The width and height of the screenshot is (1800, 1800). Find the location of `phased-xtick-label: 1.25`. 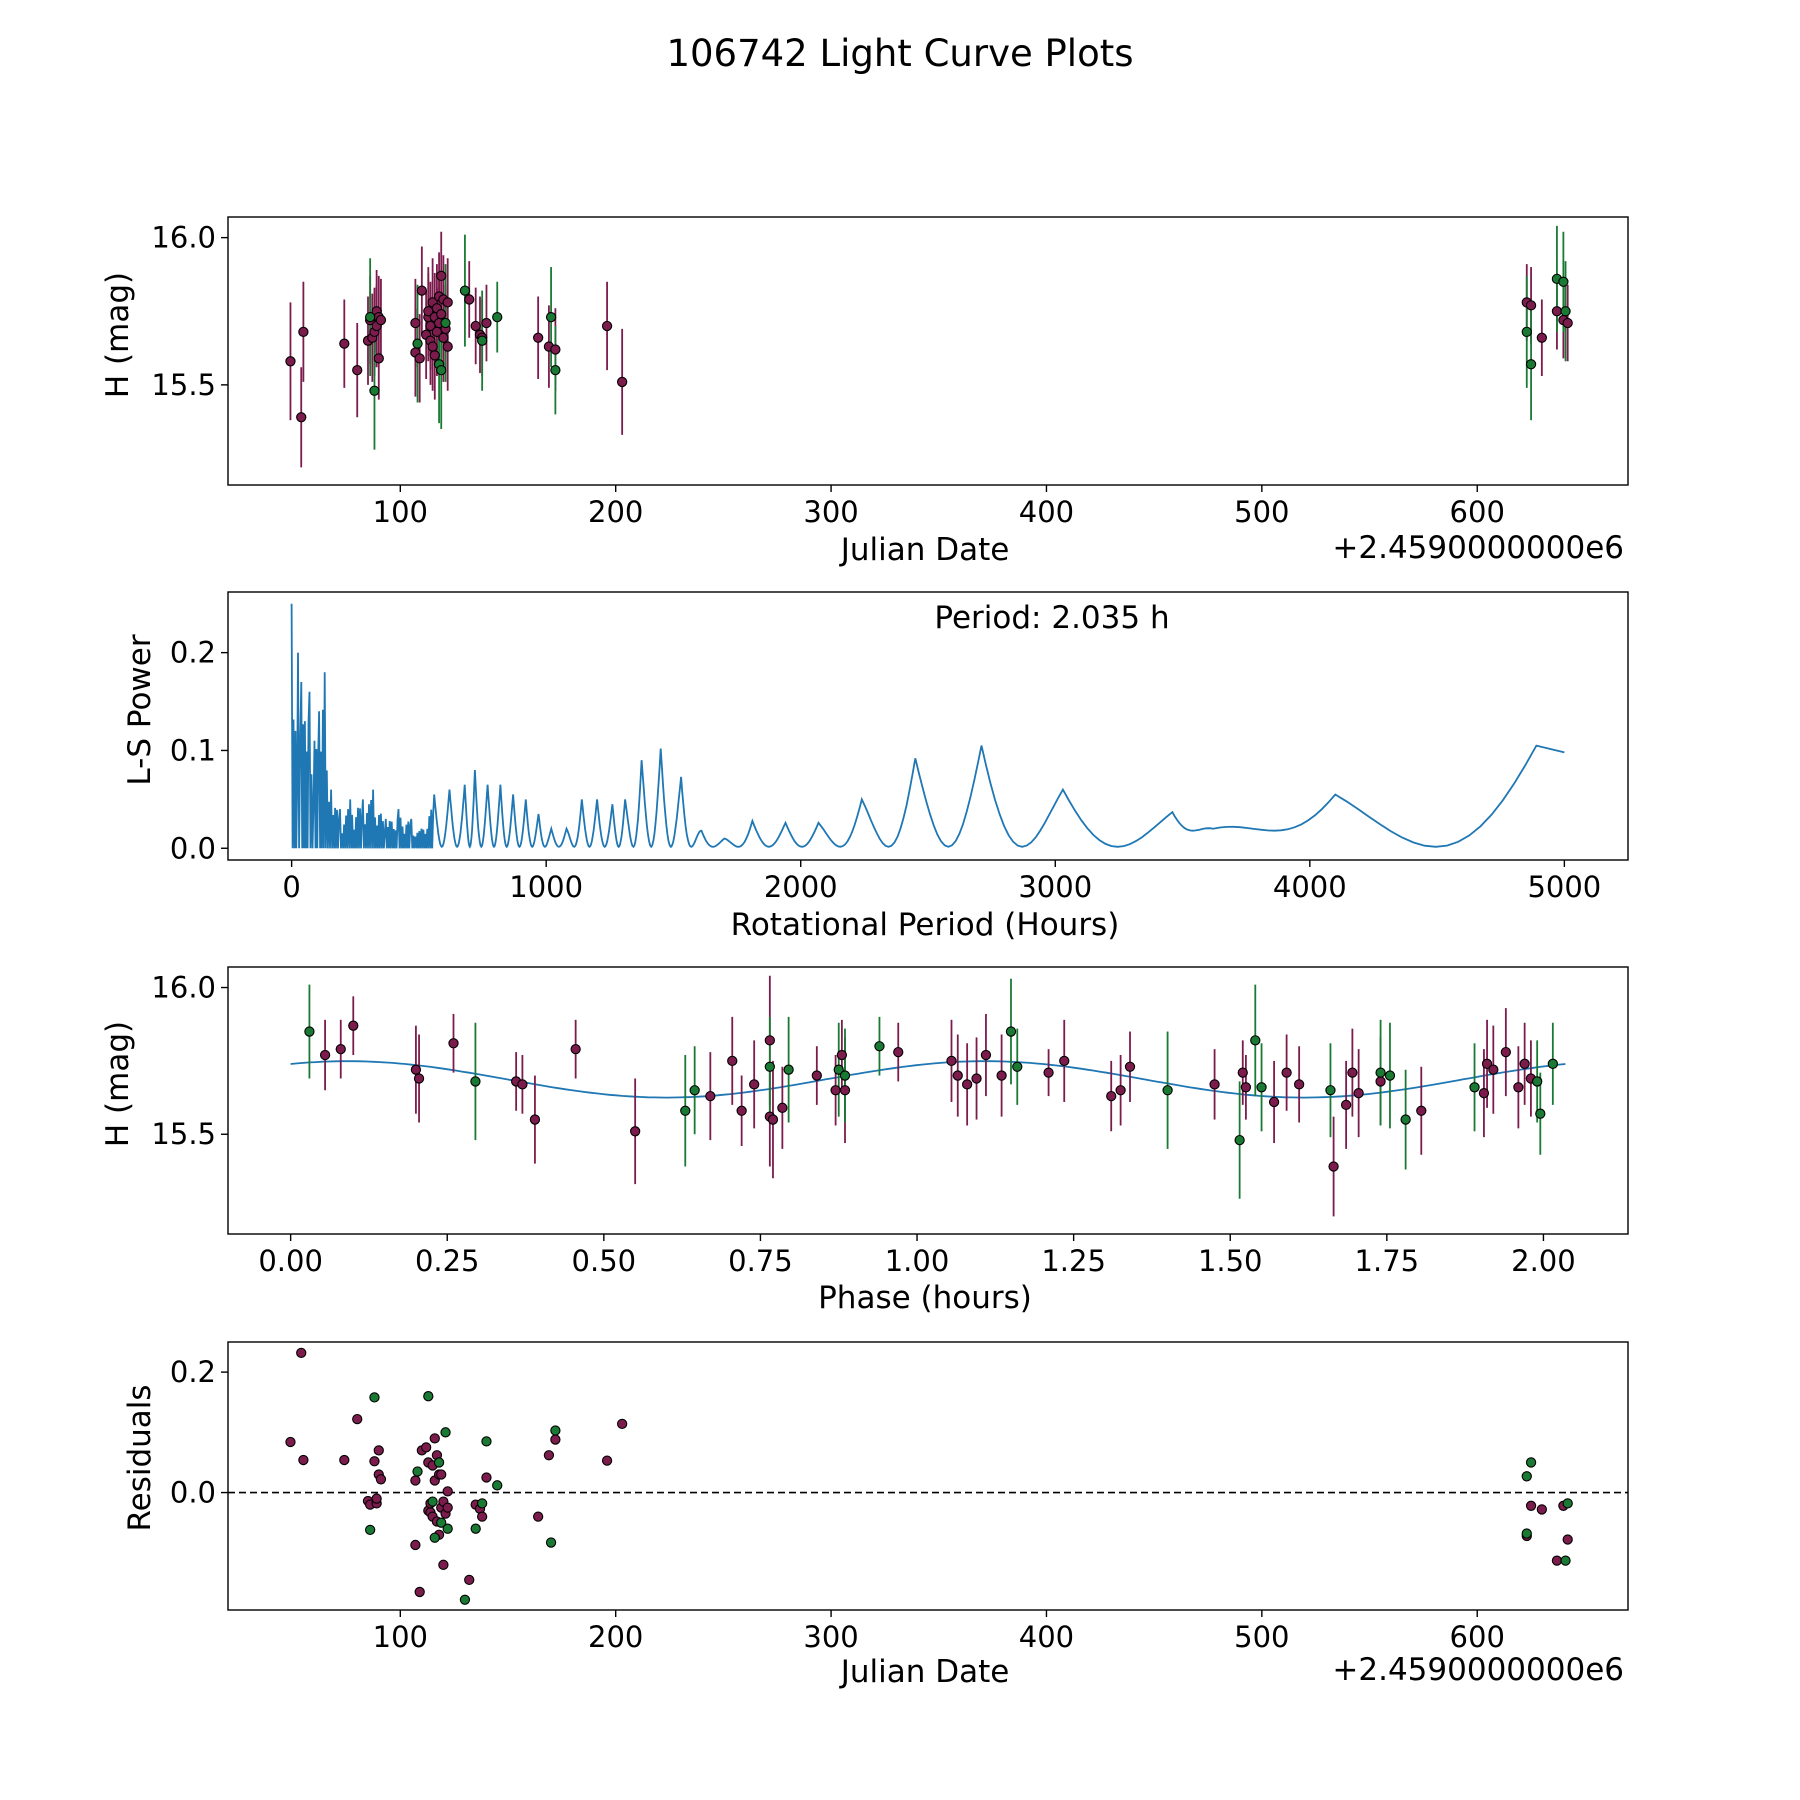

phased-xtick-label: 1.25 is located at coordinates (1073, 1261).